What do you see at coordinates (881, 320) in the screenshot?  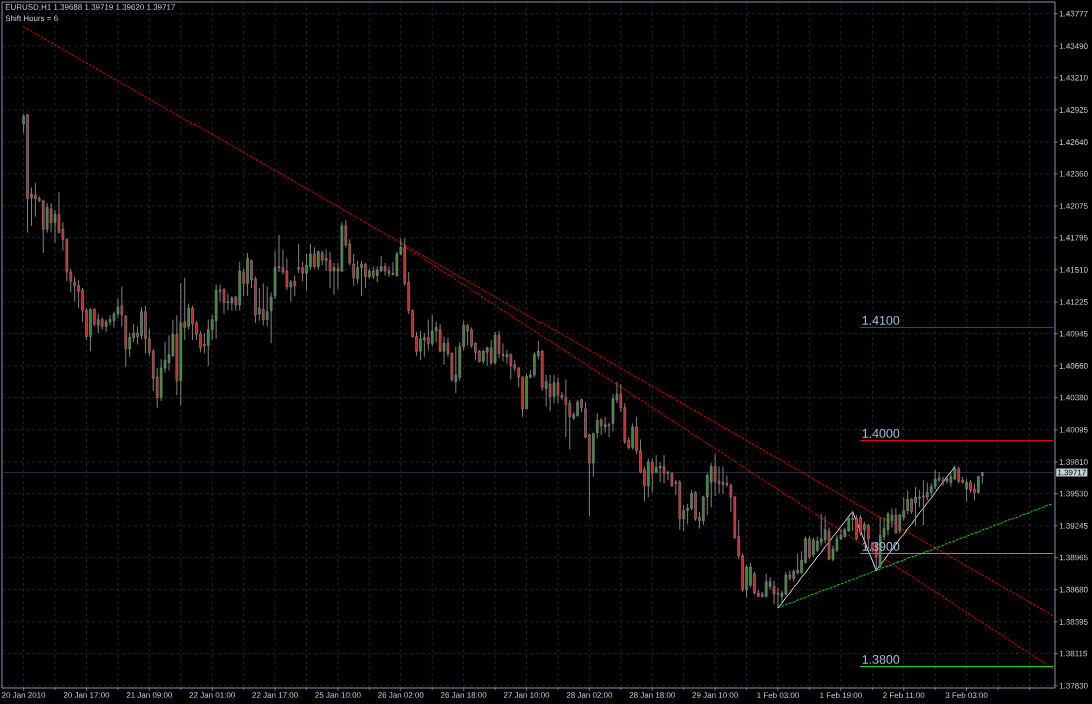 I see `series-label: 1.4100` at bounding box center [881, 320].